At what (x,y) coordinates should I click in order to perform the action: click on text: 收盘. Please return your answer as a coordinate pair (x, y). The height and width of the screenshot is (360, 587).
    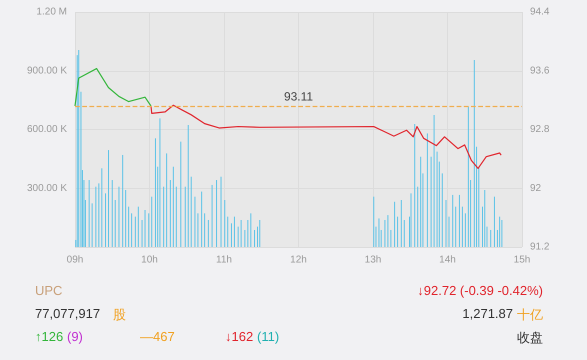
    Looking at the image, I should click on (530, 338).